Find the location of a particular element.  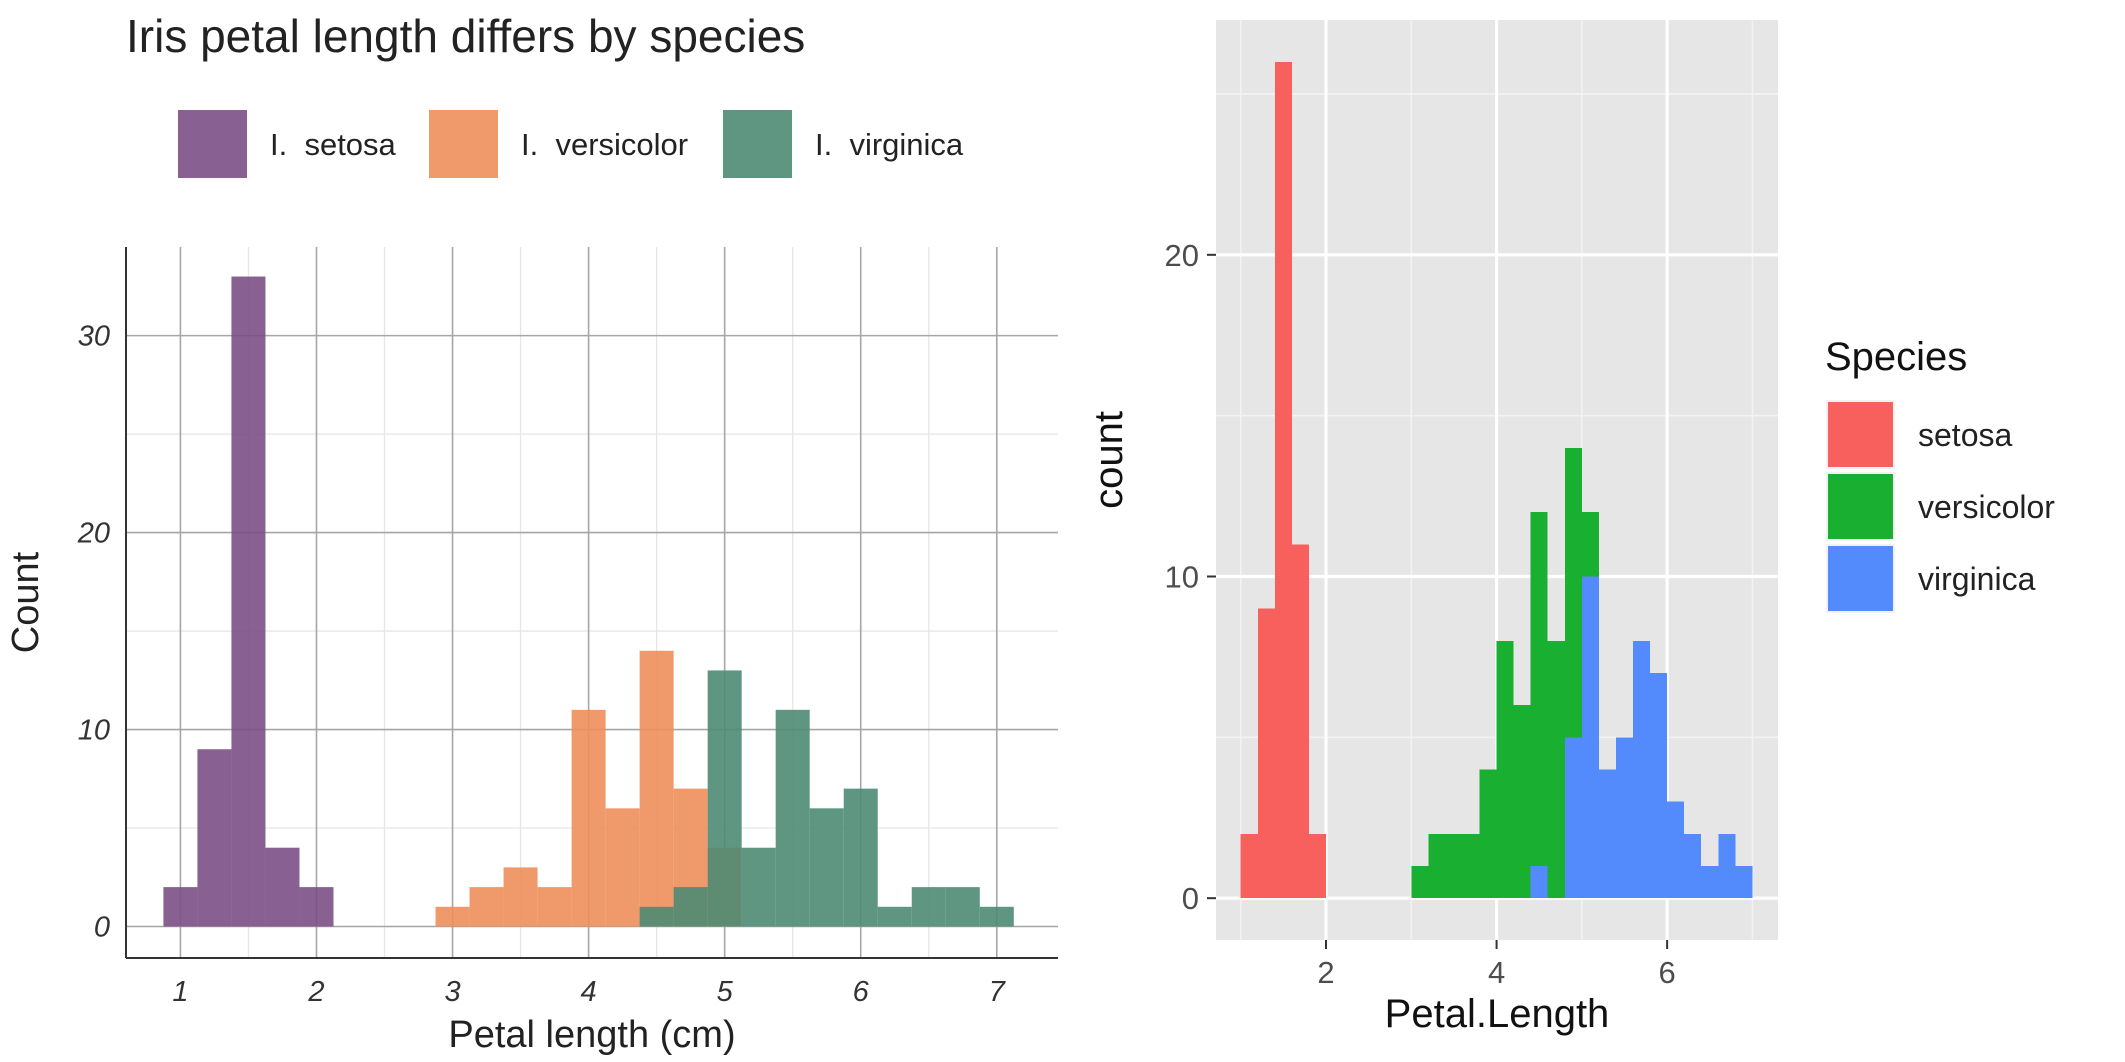

legend-label: I. setosa is located at coordinates (333, 144).